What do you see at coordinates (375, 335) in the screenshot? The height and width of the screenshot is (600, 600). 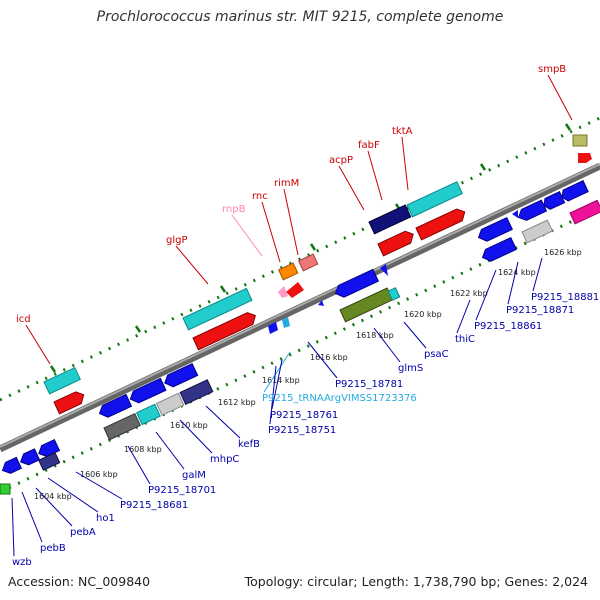 I see `ruler-label: 1618 kbp` at bounding box center [375, 335].